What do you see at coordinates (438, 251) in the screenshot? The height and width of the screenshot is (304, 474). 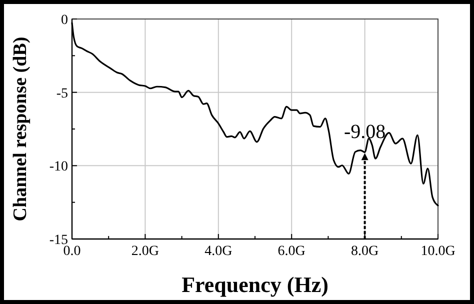 I see `x-tick-label: 10.0G` at bounding box center [438, 251].